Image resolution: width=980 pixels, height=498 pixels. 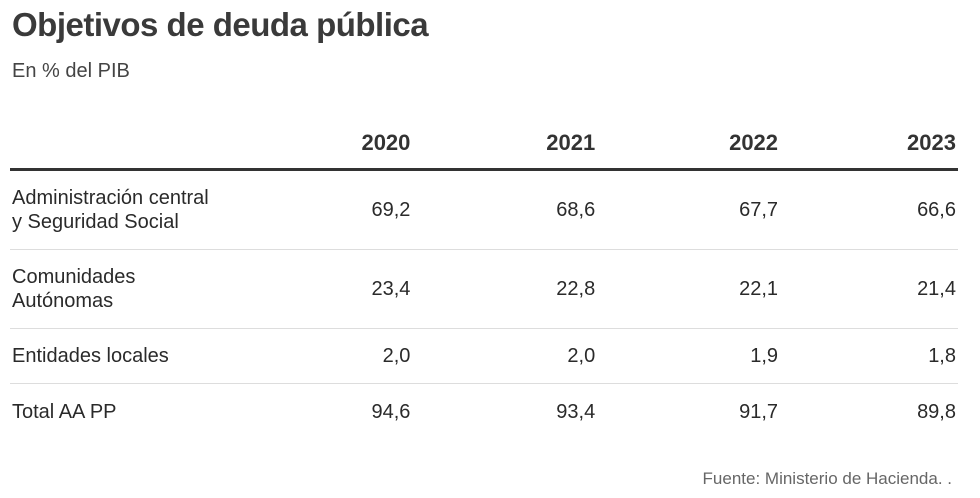 I want to click on table-row: Entidades locales 2,0 2,0 1,9 1,8, so click(x=484, y=356).